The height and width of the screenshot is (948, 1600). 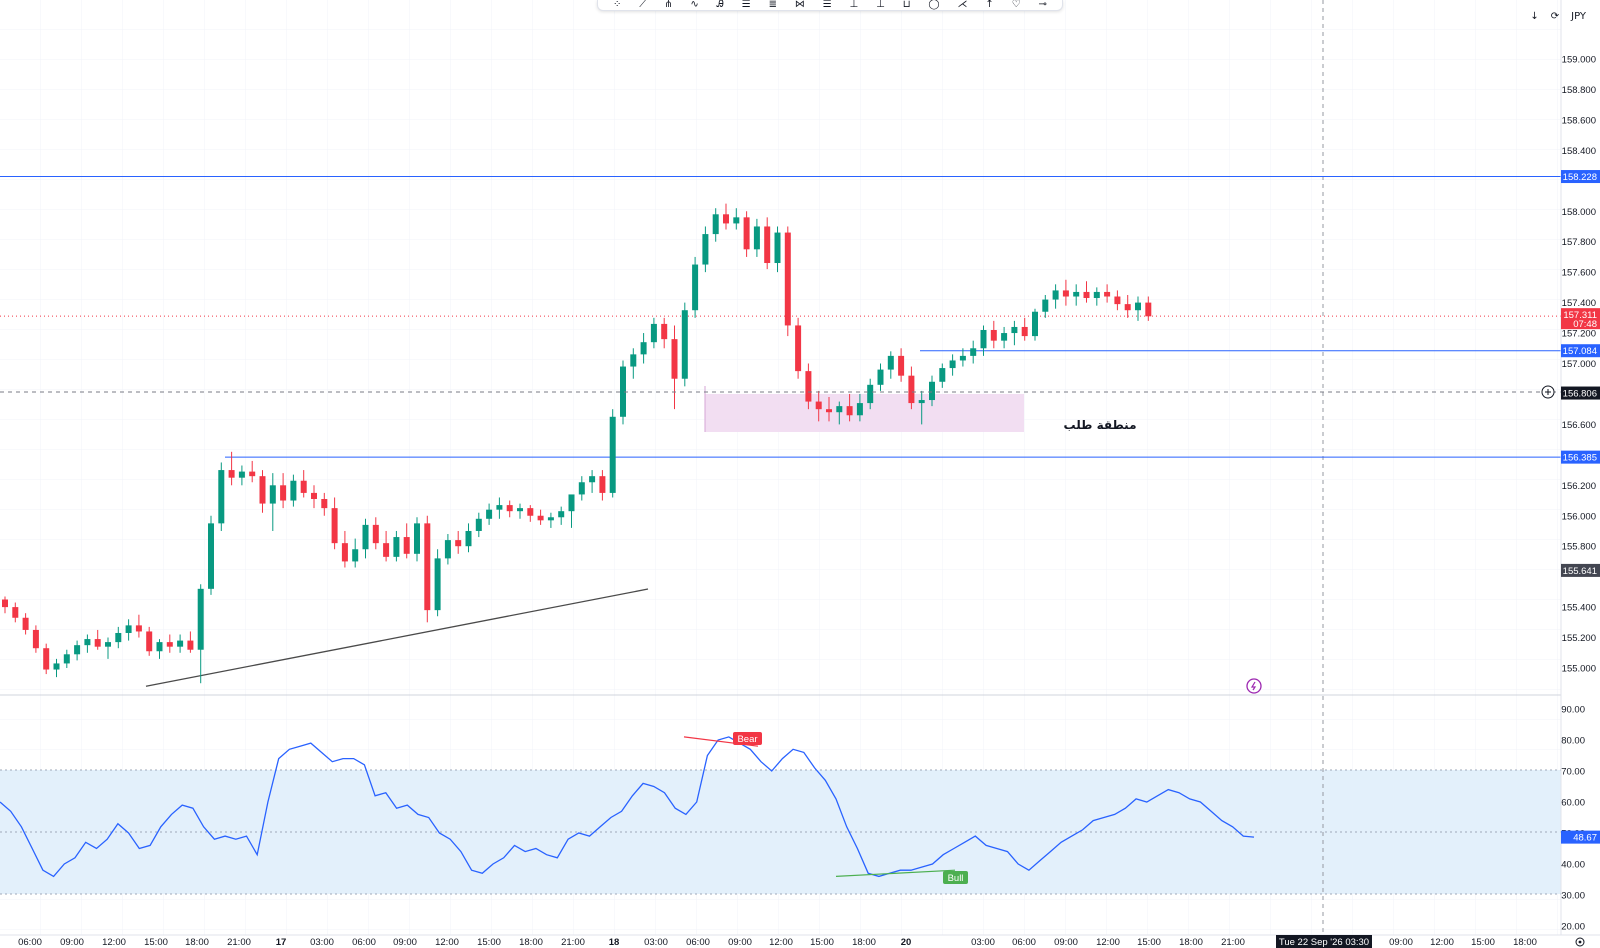 I want to click on rsi-line, so click(x=627, y=807).